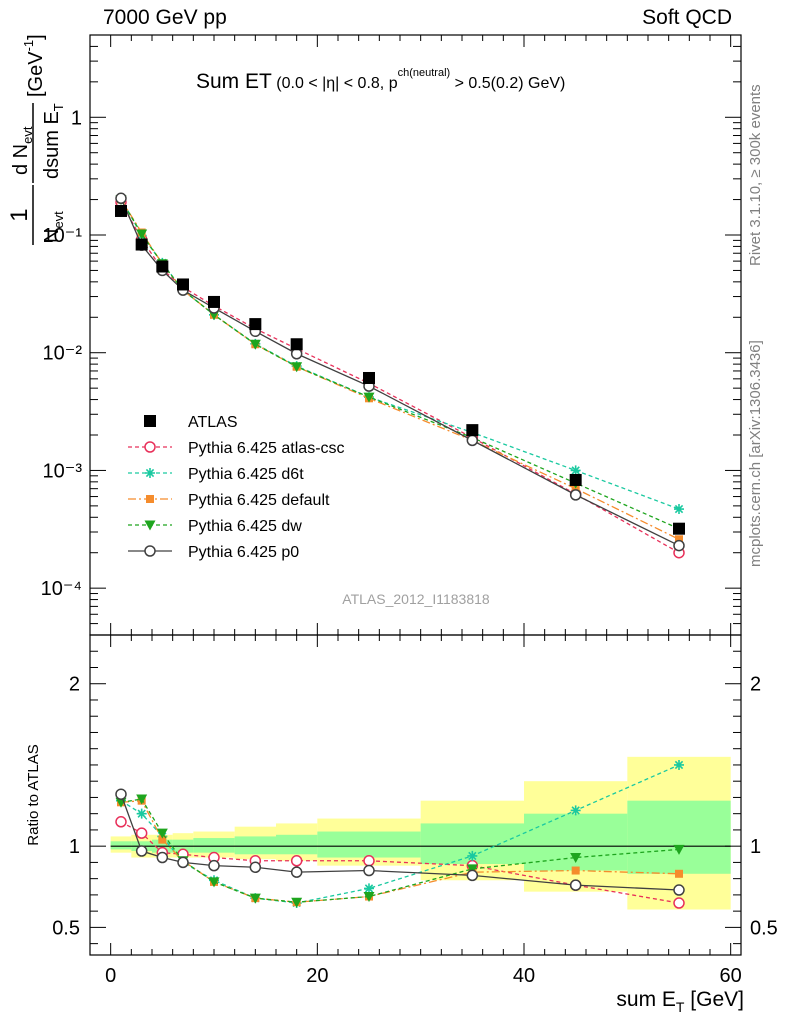 The height and width of the screenshot is (1024, 786). I want to click on energy-label: 7000 GeV pp, so click(165, 17).